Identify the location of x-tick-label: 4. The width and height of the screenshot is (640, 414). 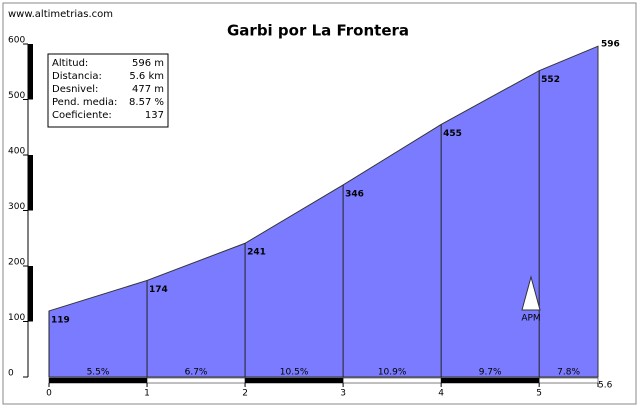
(441, 394).